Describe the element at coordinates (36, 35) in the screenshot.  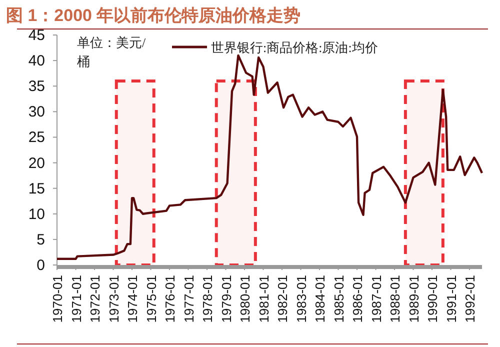
I see `y-tick-label: 45` at that location.